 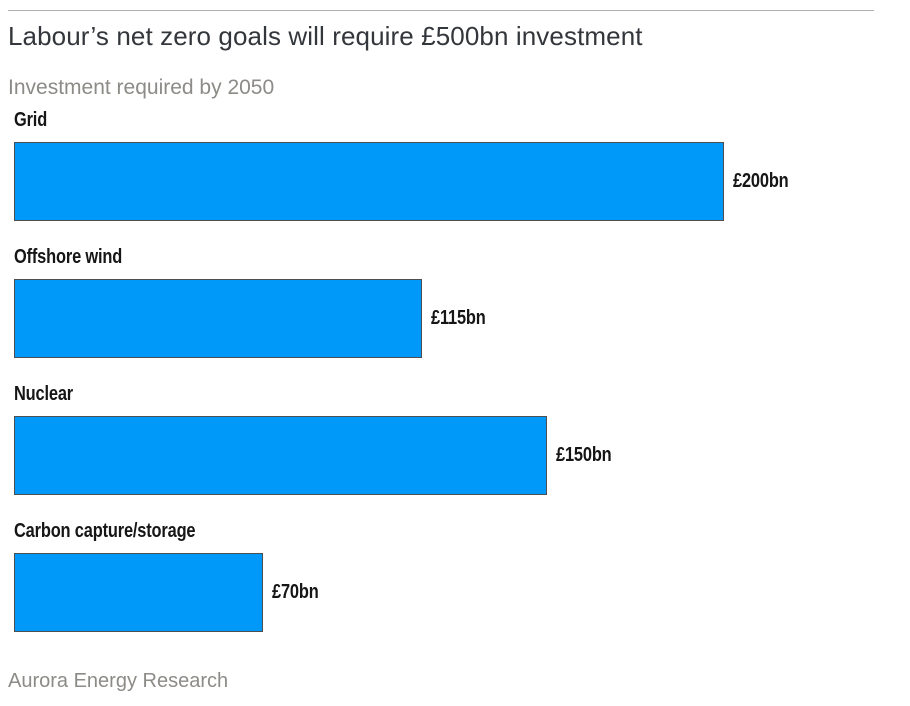 I want to click on bar-row: £150bn, so click(x=454, y=455).